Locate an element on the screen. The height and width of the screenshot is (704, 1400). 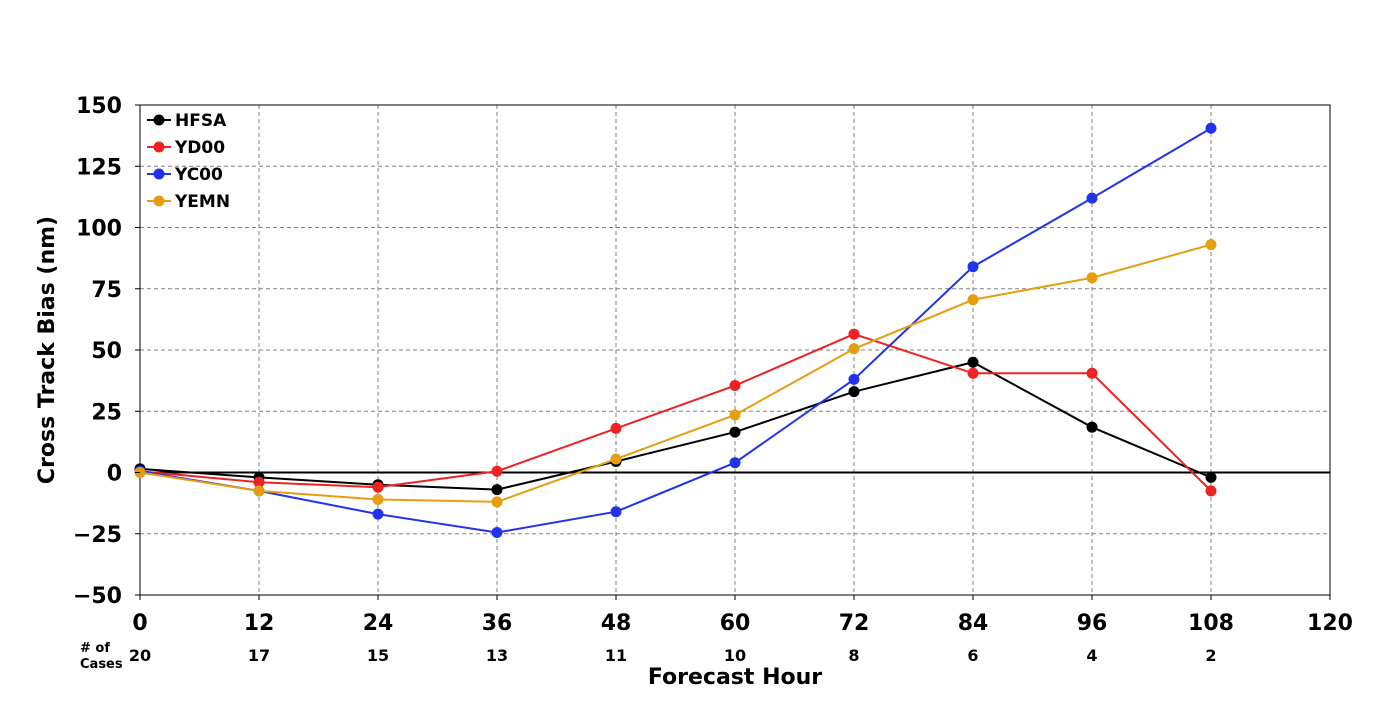
cases-header-line1: # of is located at coordinates (95, 648).